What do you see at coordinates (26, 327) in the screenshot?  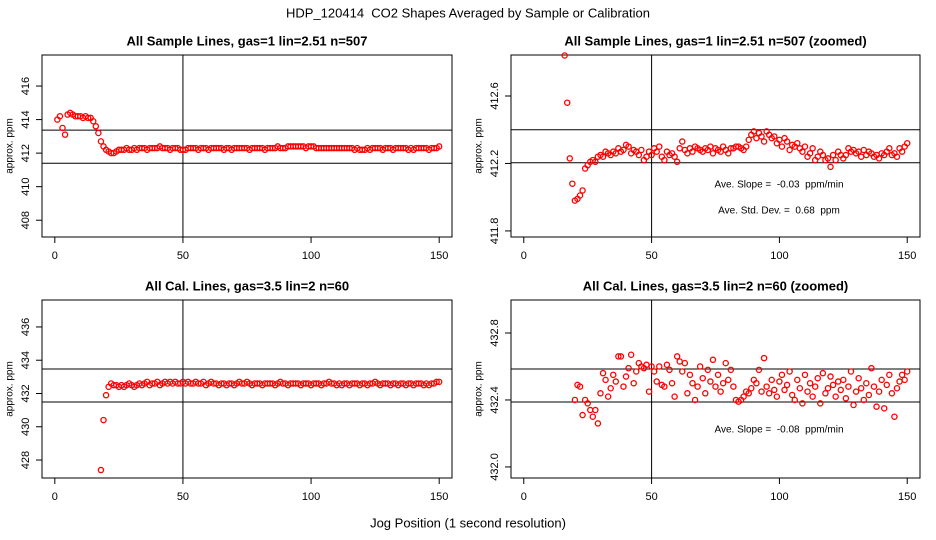 I see `y-tick-label: 436` at bounding box center [26, 327].